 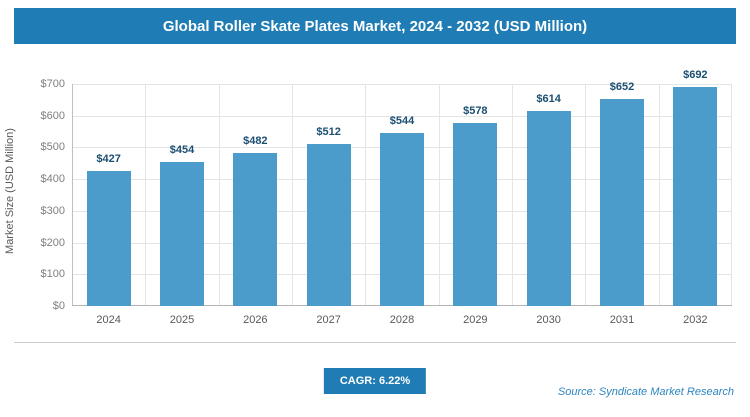 I want to click on bar-value-label: $614, so click(x=548, y=99).